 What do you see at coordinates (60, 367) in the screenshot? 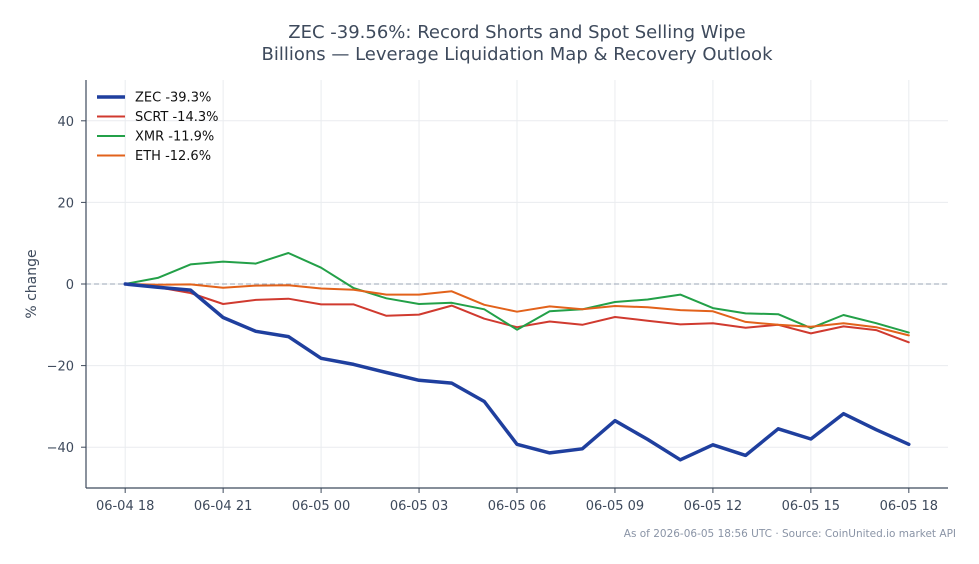
I see `y-tick-label: −20` at bounding box center [60, 367].